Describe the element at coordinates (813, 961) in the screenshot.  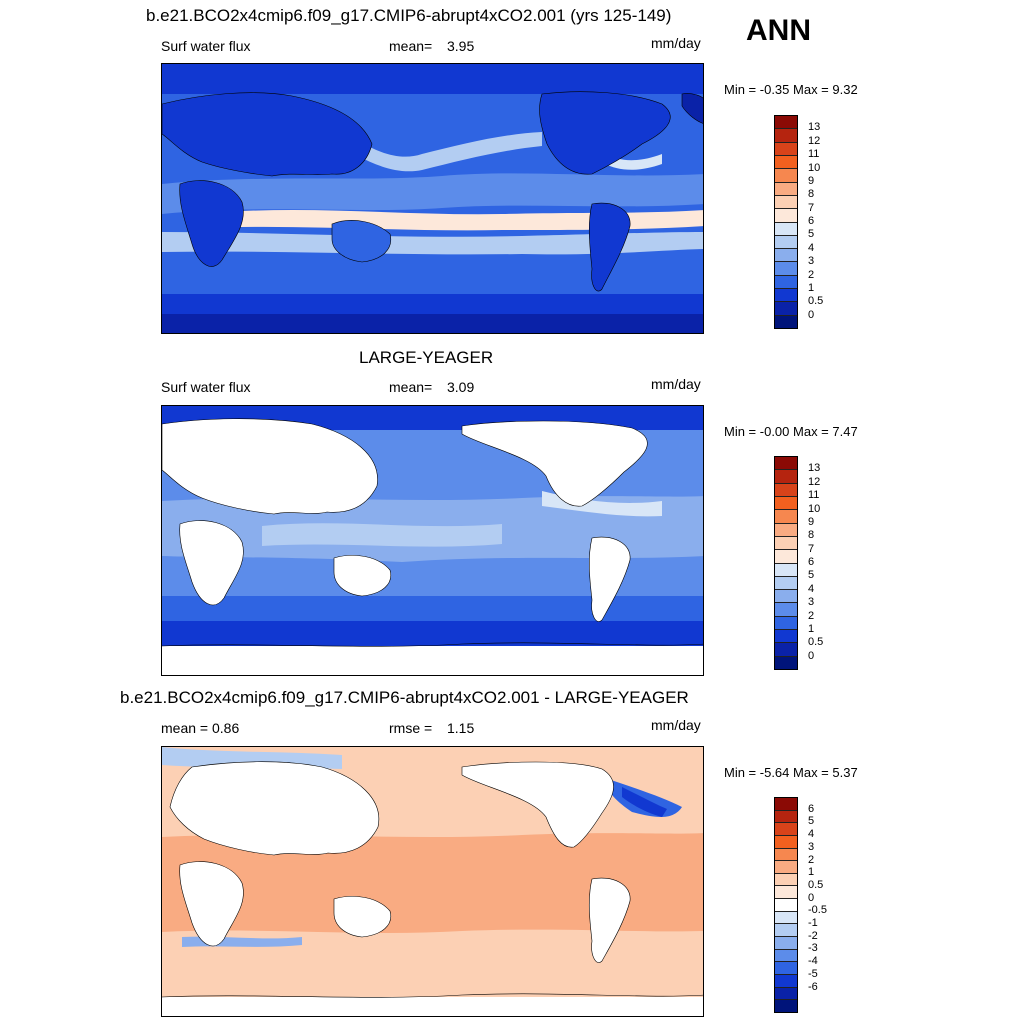
I see `colorbar-tick-label: -4` at that location.